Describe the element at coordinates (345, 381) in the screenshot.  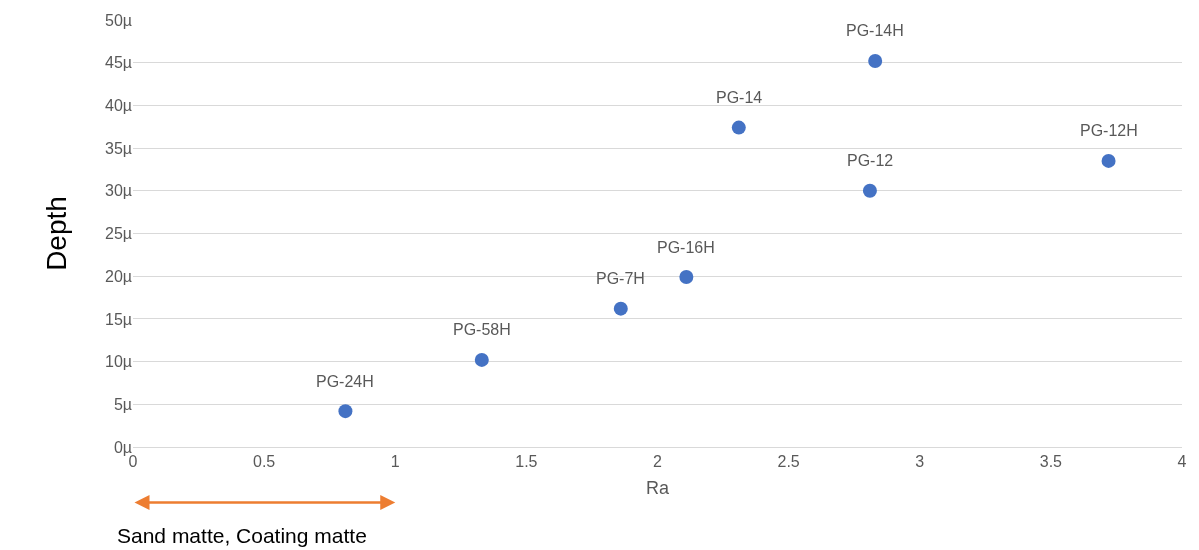
I see `annotation: PG-24H` at that location.